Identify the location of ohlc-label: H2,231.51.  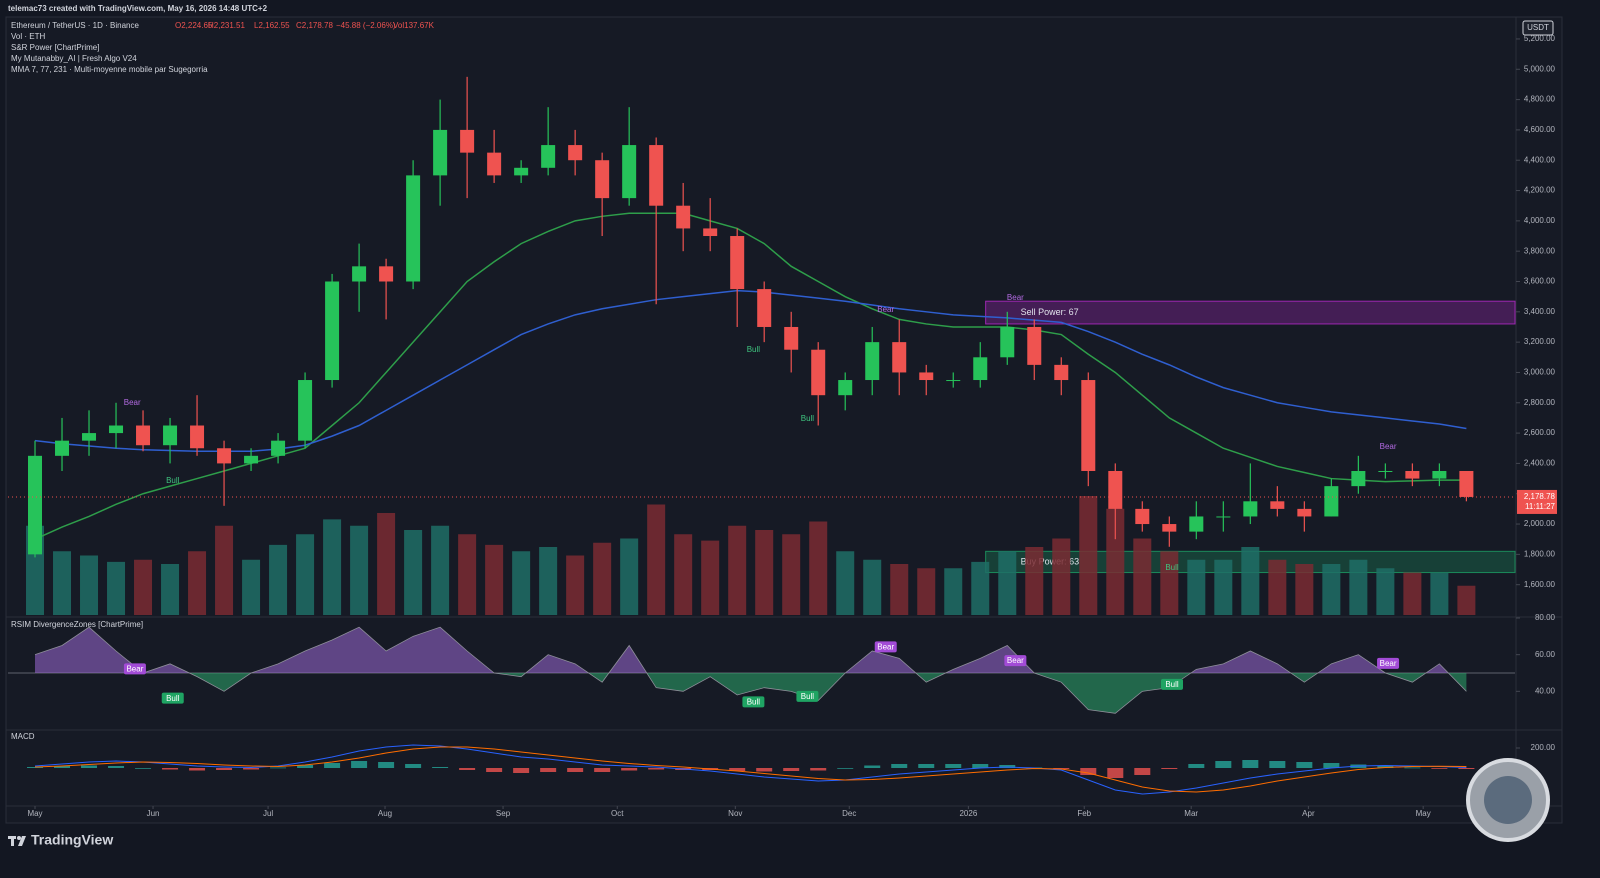
(226, 25).